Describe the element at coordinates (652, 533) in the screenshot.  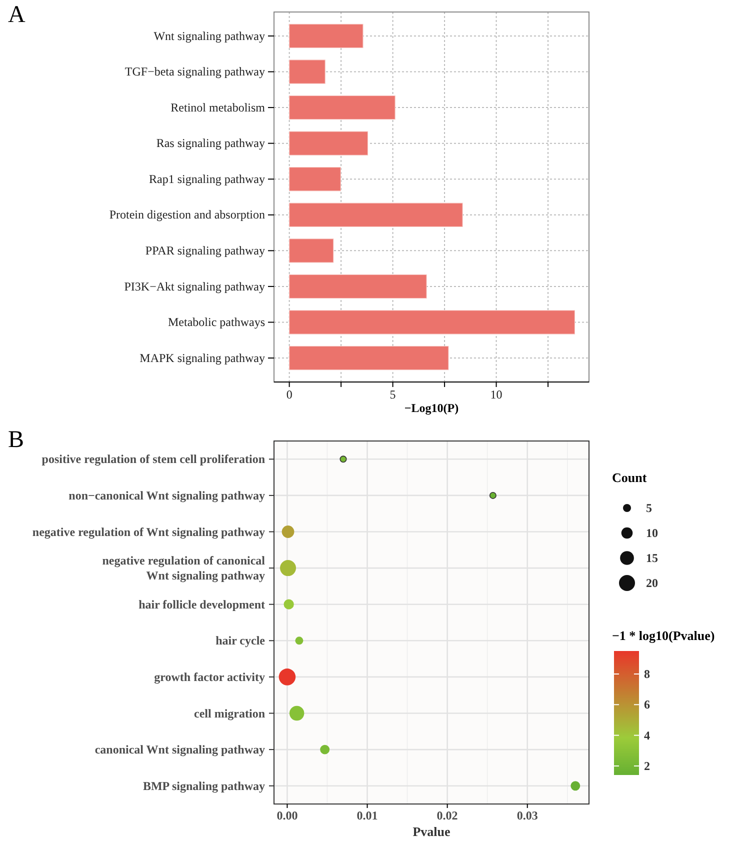
I see `legend-label: 10` at that location.